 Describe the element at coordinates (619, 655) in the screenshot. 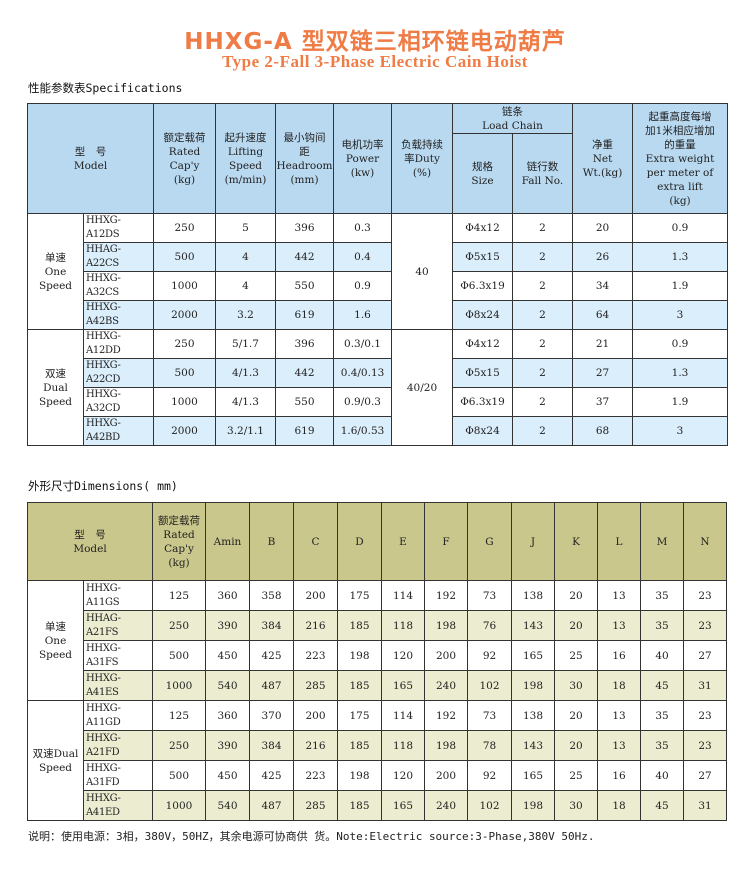

I see `table-cell: 16` at that location.